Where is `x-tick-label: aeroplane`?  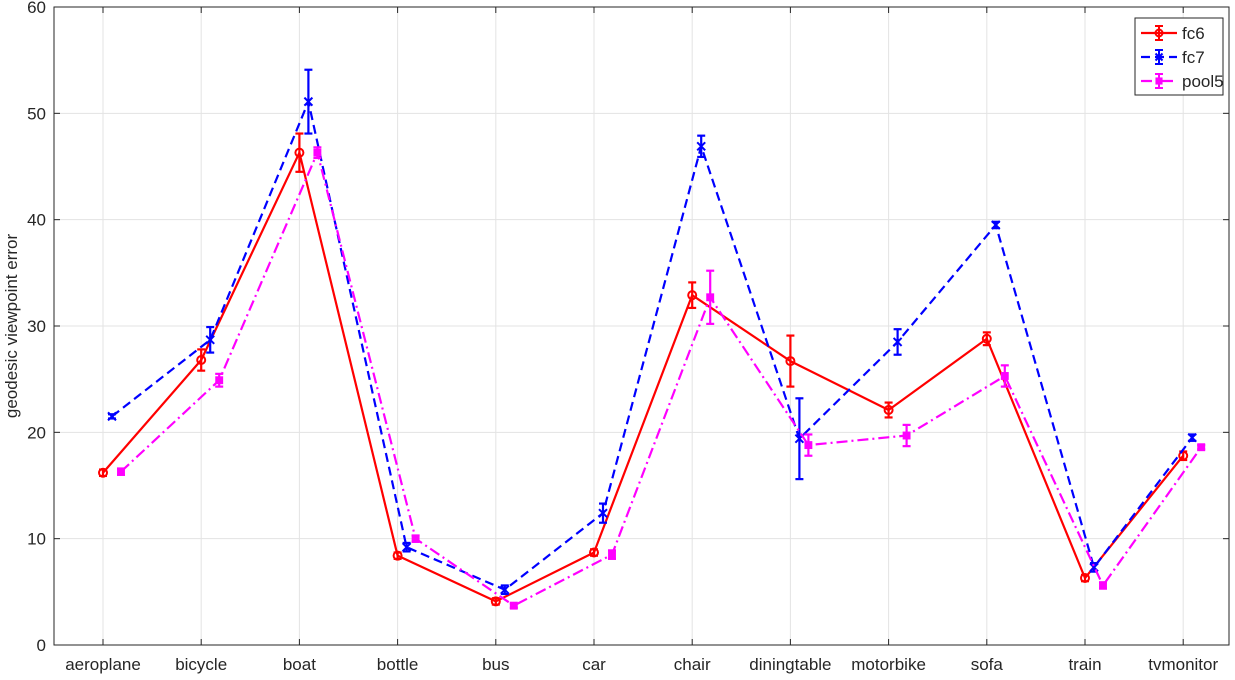
x-tick-label: aeroplane is located at coordinates (103, 664).